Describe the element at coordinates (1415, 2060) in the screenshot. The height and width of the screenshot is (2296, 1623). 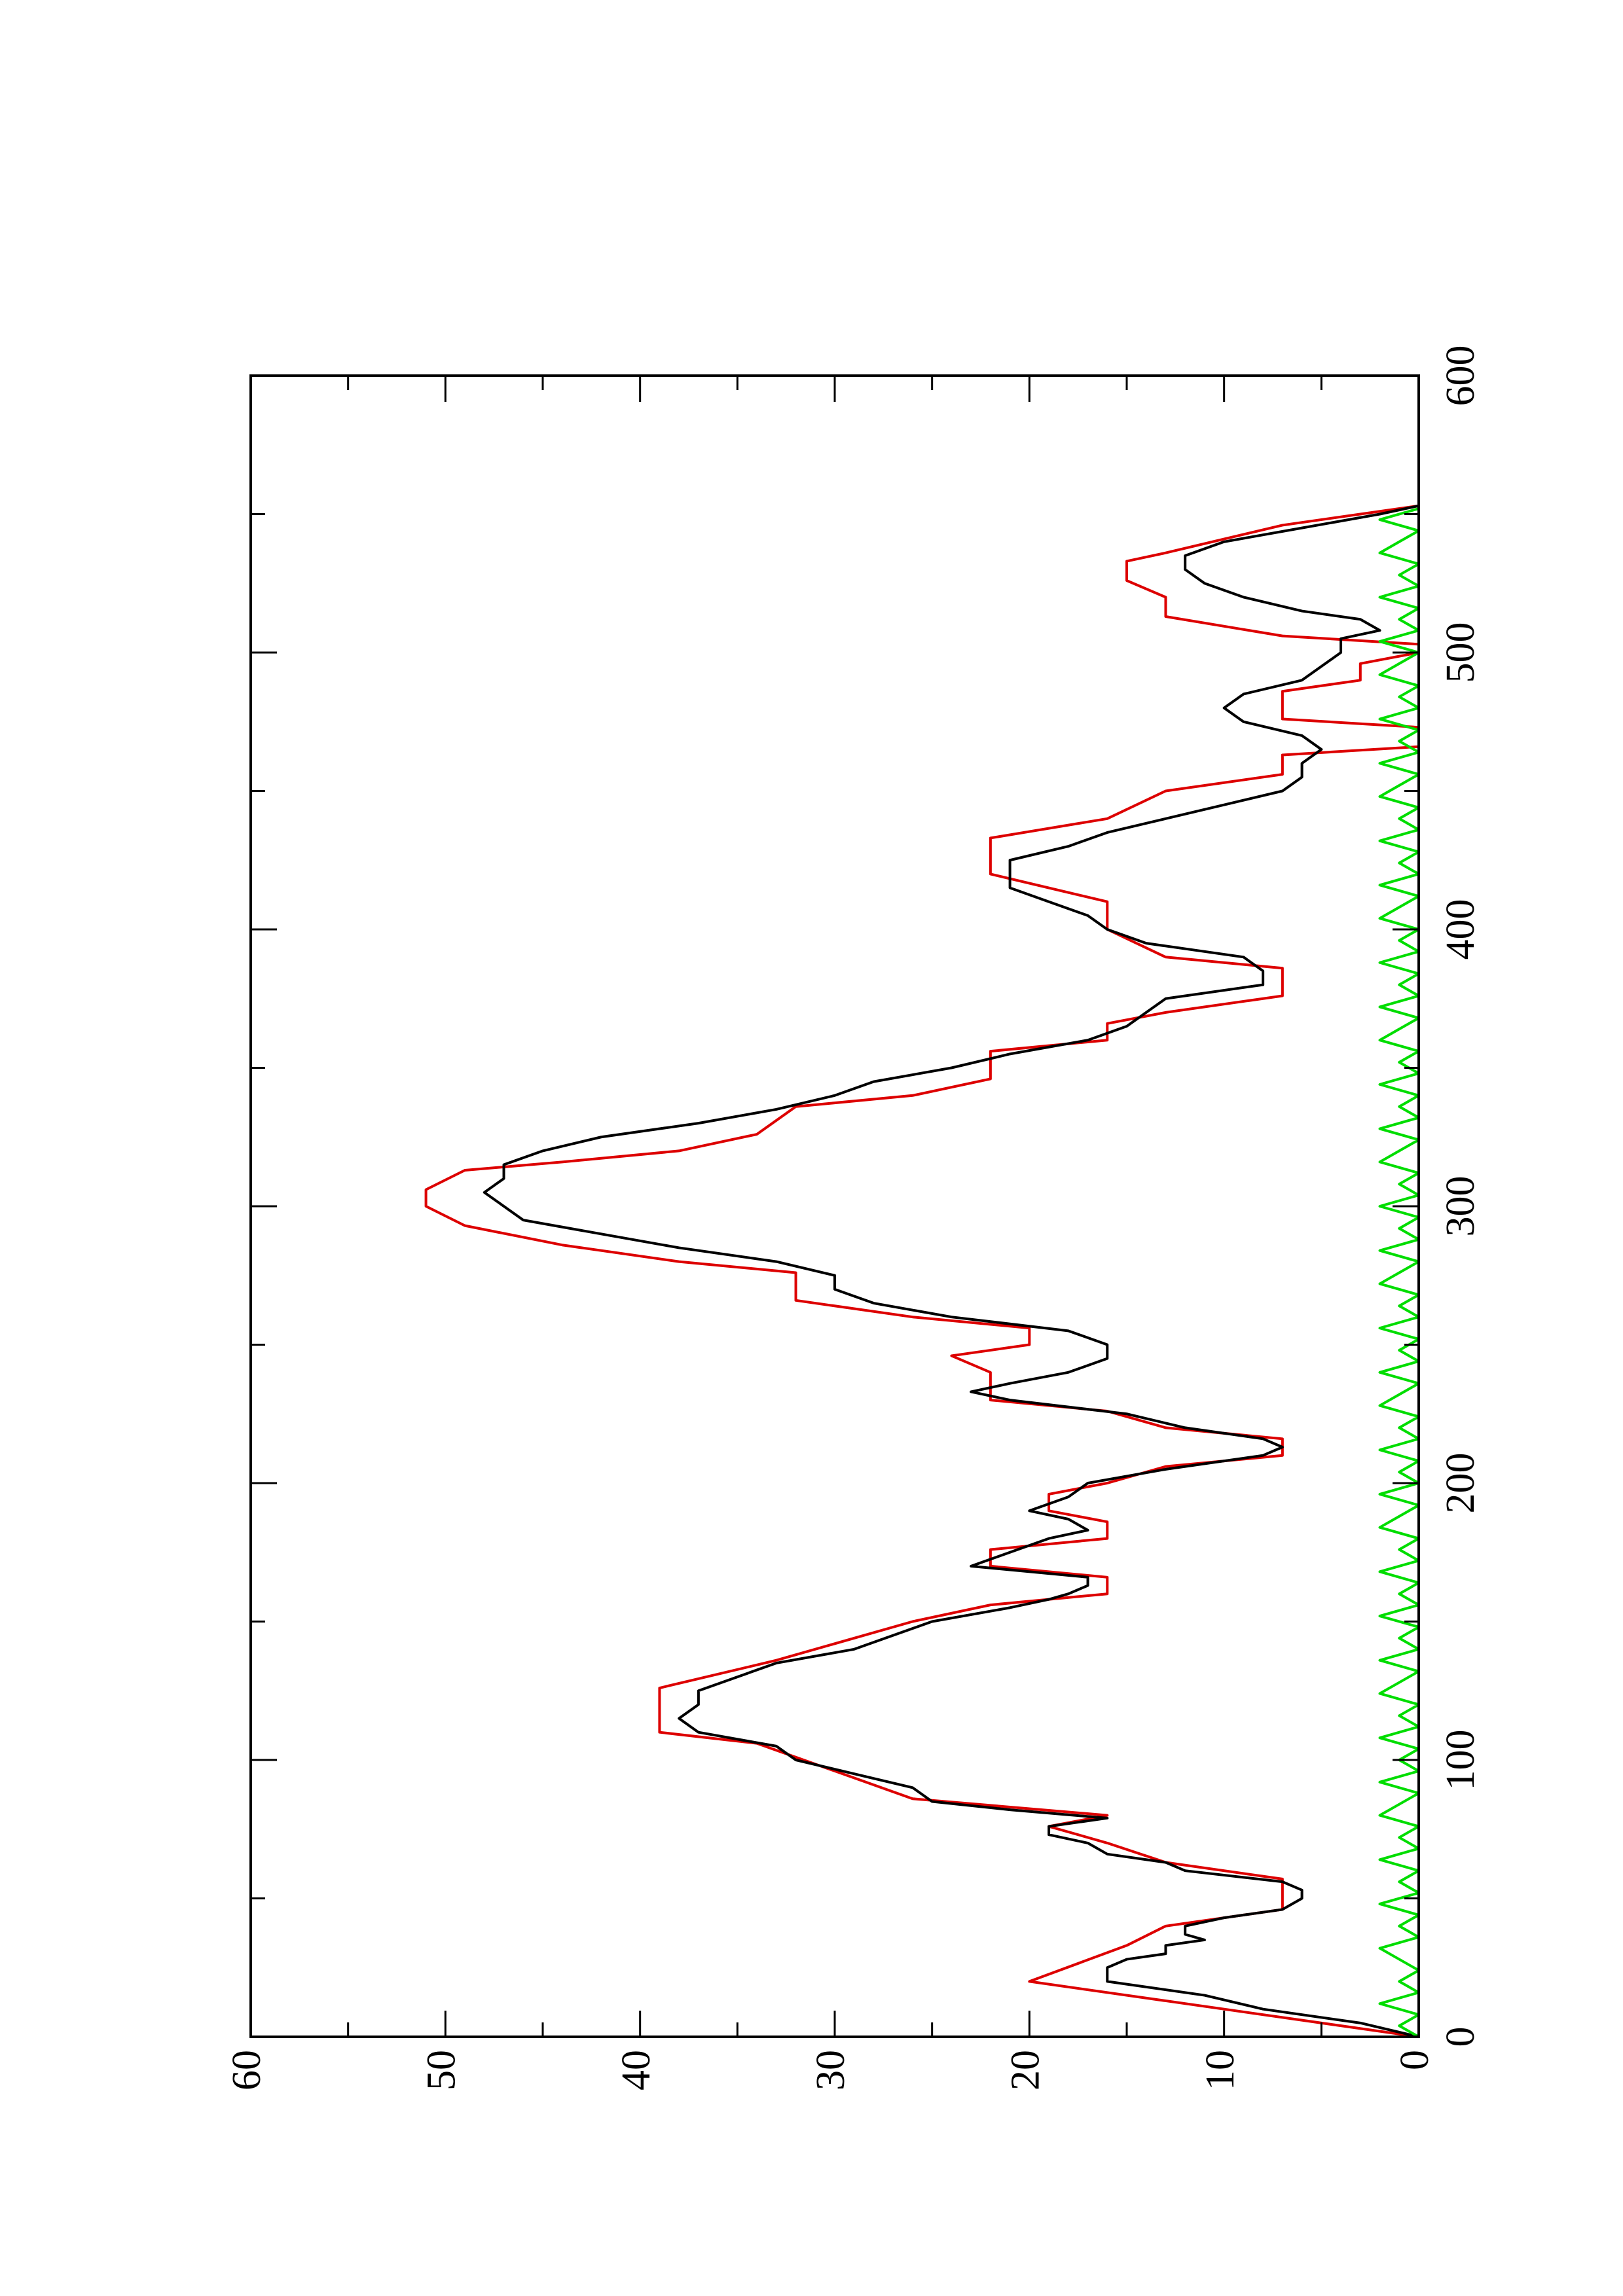
I see `y-tick-label: 0` at that location.